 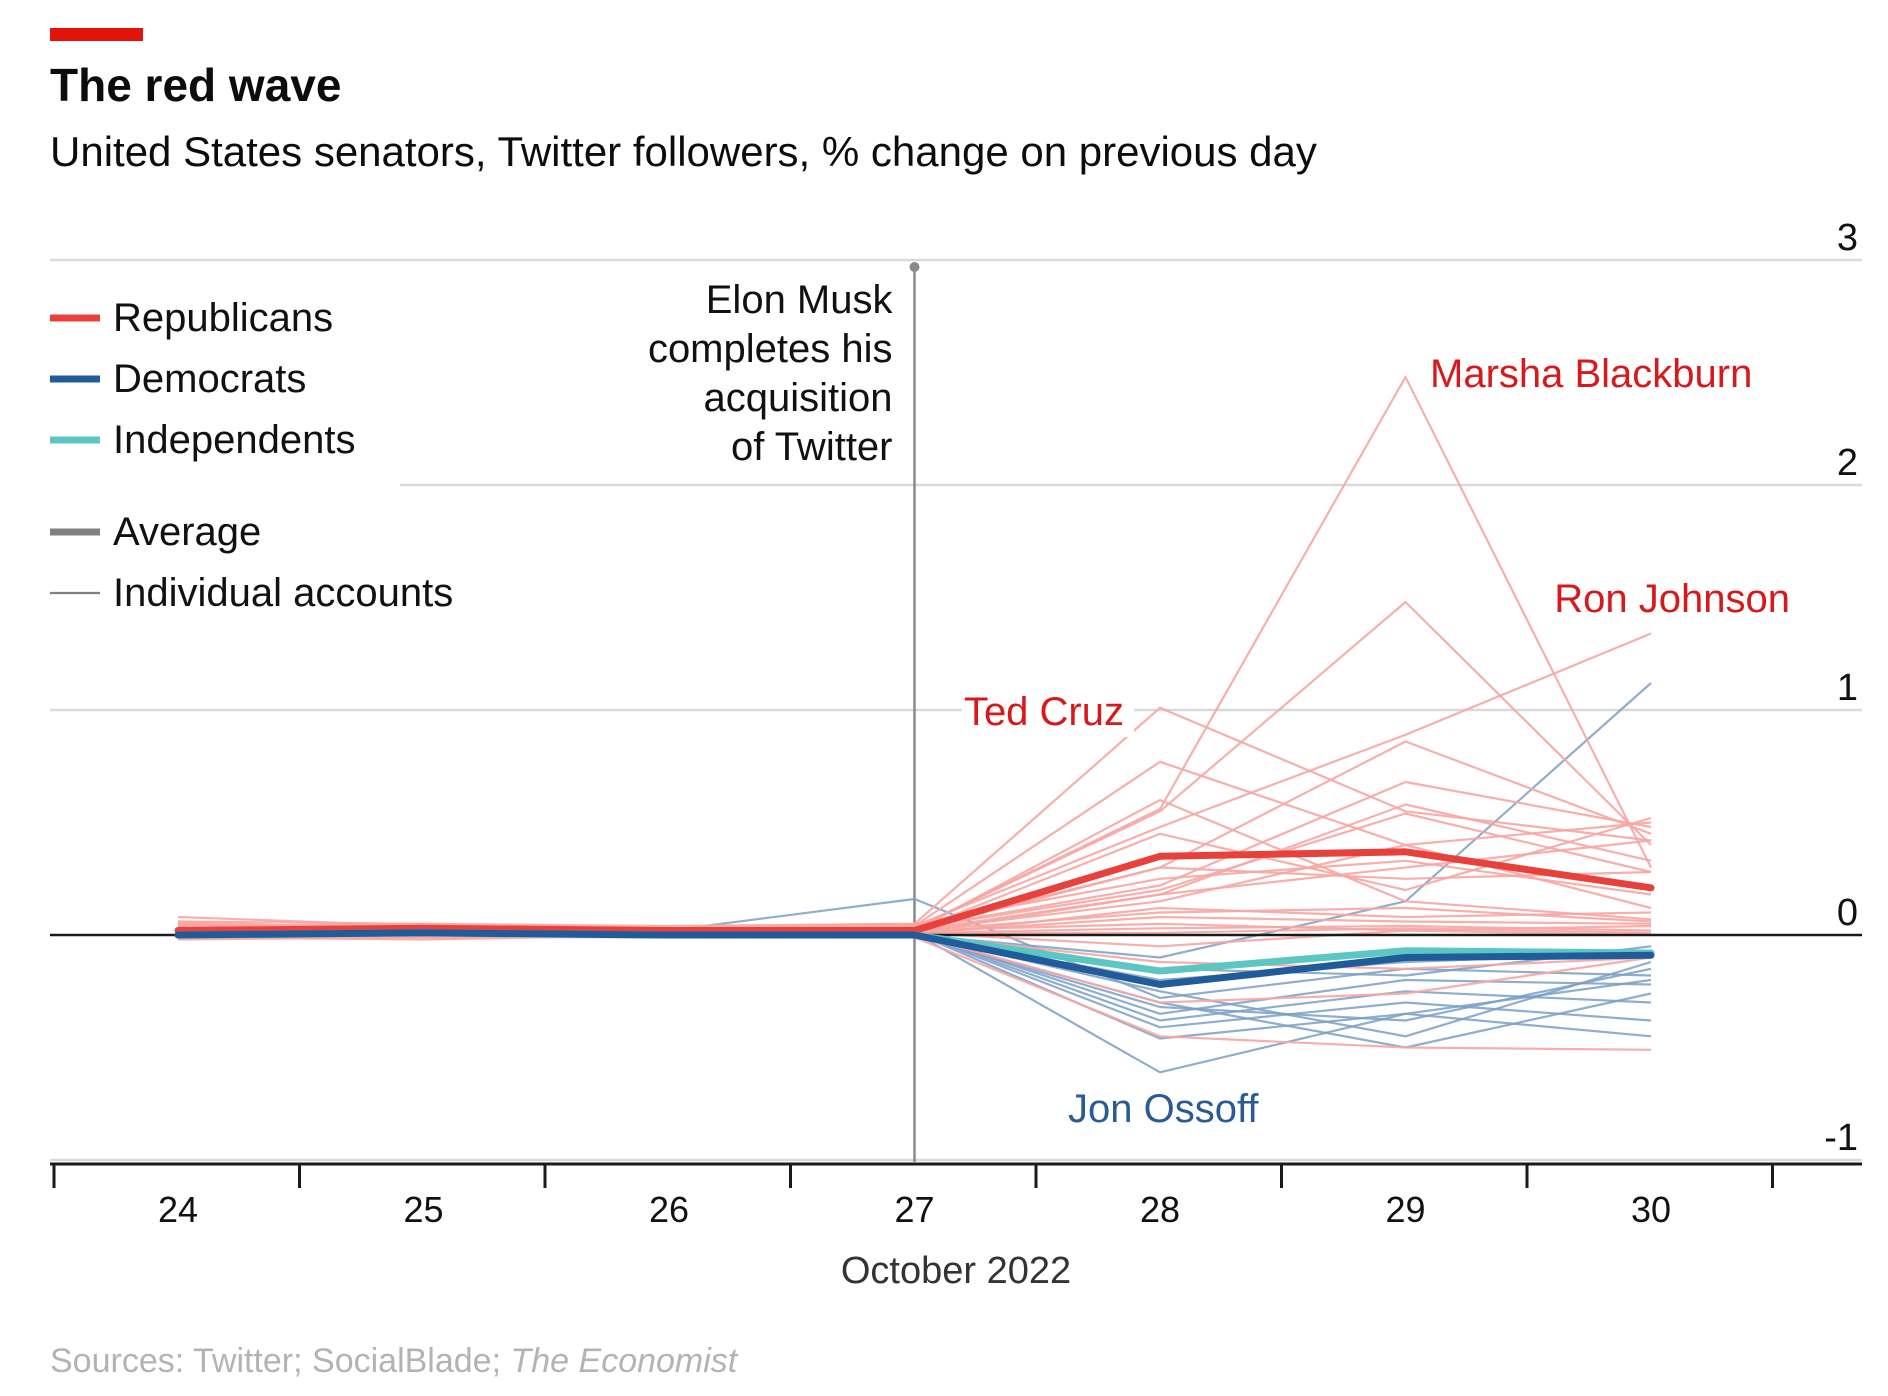 What do you see at coordinates (1847, 688) in the screenshot?
I see `y-tick-label: 1` at bounding box center [1847, 688].